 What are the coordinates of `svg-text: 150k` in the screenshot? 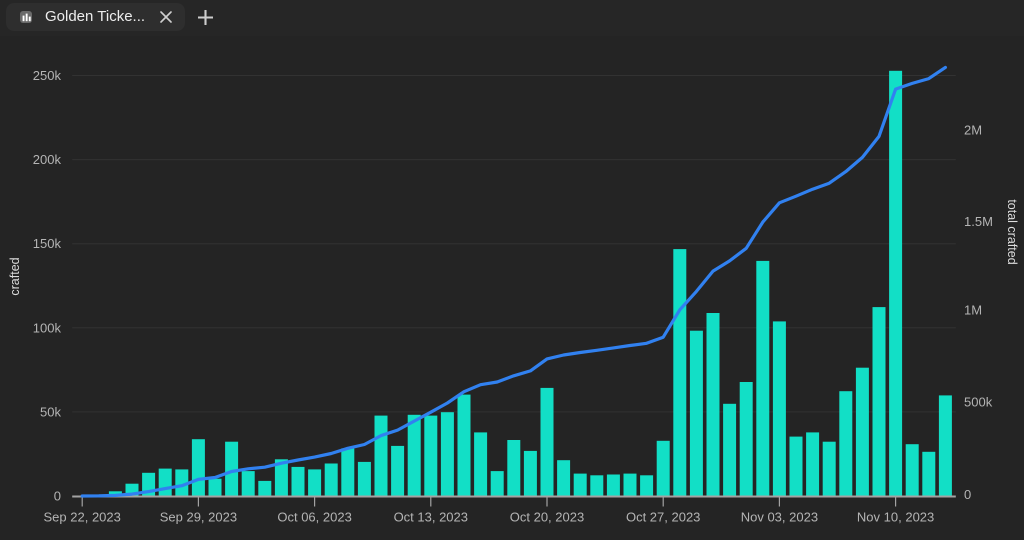 It's located at (47, 243).